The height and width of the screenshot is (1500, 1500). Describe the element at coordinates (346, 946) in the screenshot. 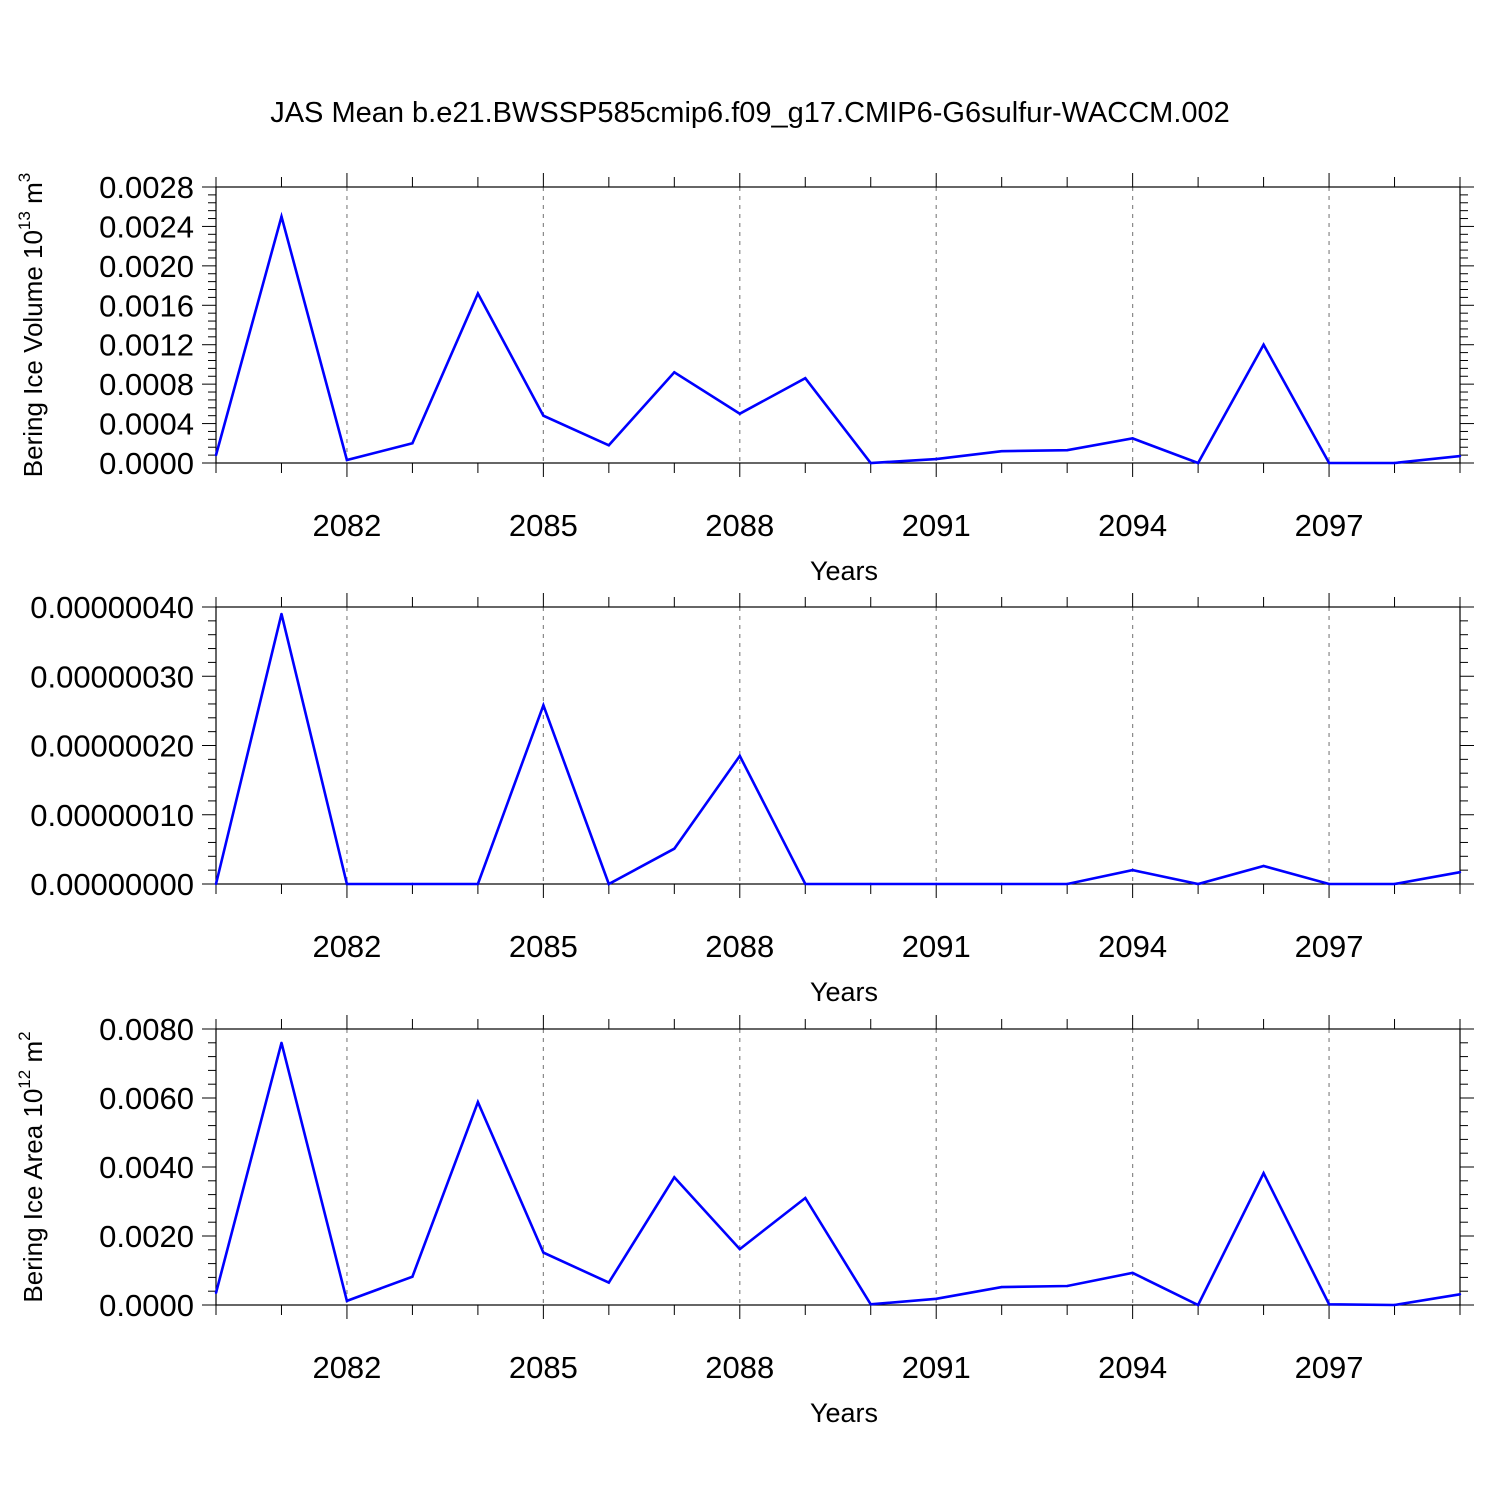

I see `x-tick-label: 2082` at that location.